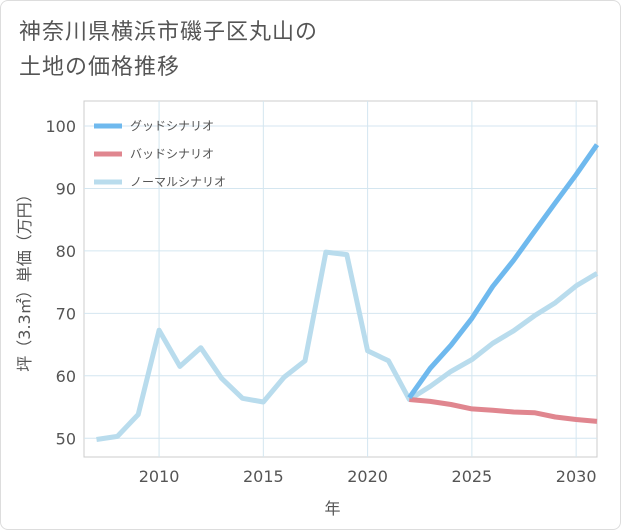 The width and height of the screenshot is (621, 530). What do you see at coordinates (172, 126) in the screenshot?
I see `legend-label-0: グッドシナリオ` at bounding box center [172, 126].